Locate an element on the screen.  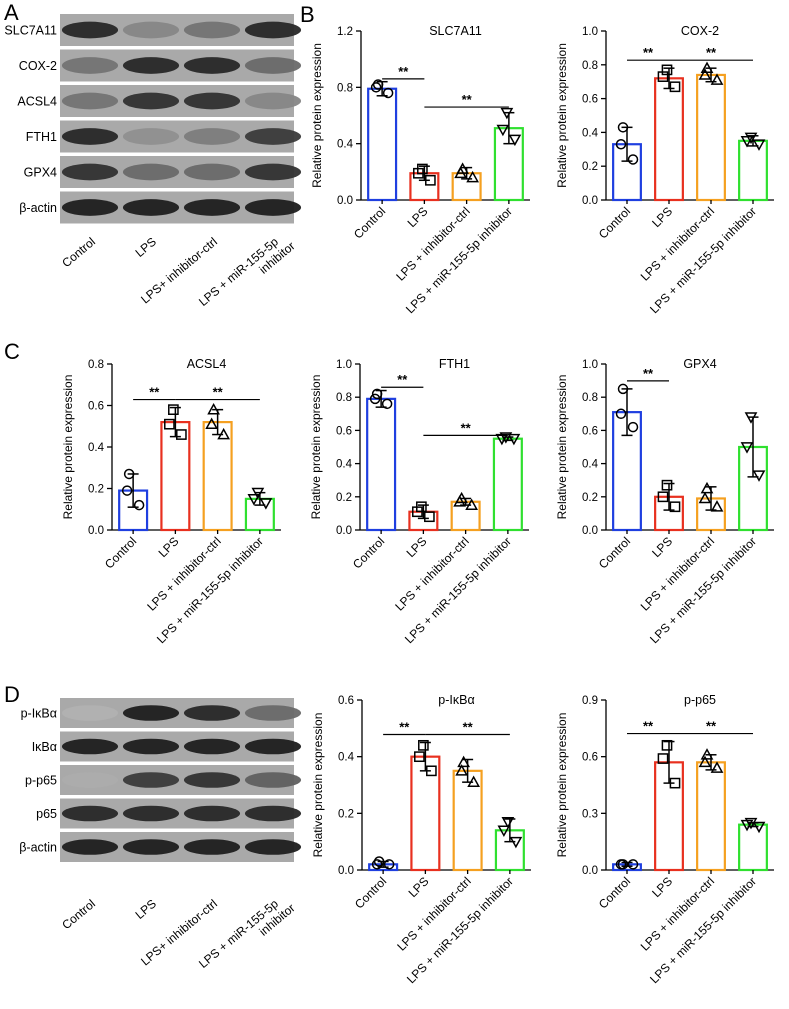
blot-row-label: SLC7A11 is located at coordinates (30, 31).